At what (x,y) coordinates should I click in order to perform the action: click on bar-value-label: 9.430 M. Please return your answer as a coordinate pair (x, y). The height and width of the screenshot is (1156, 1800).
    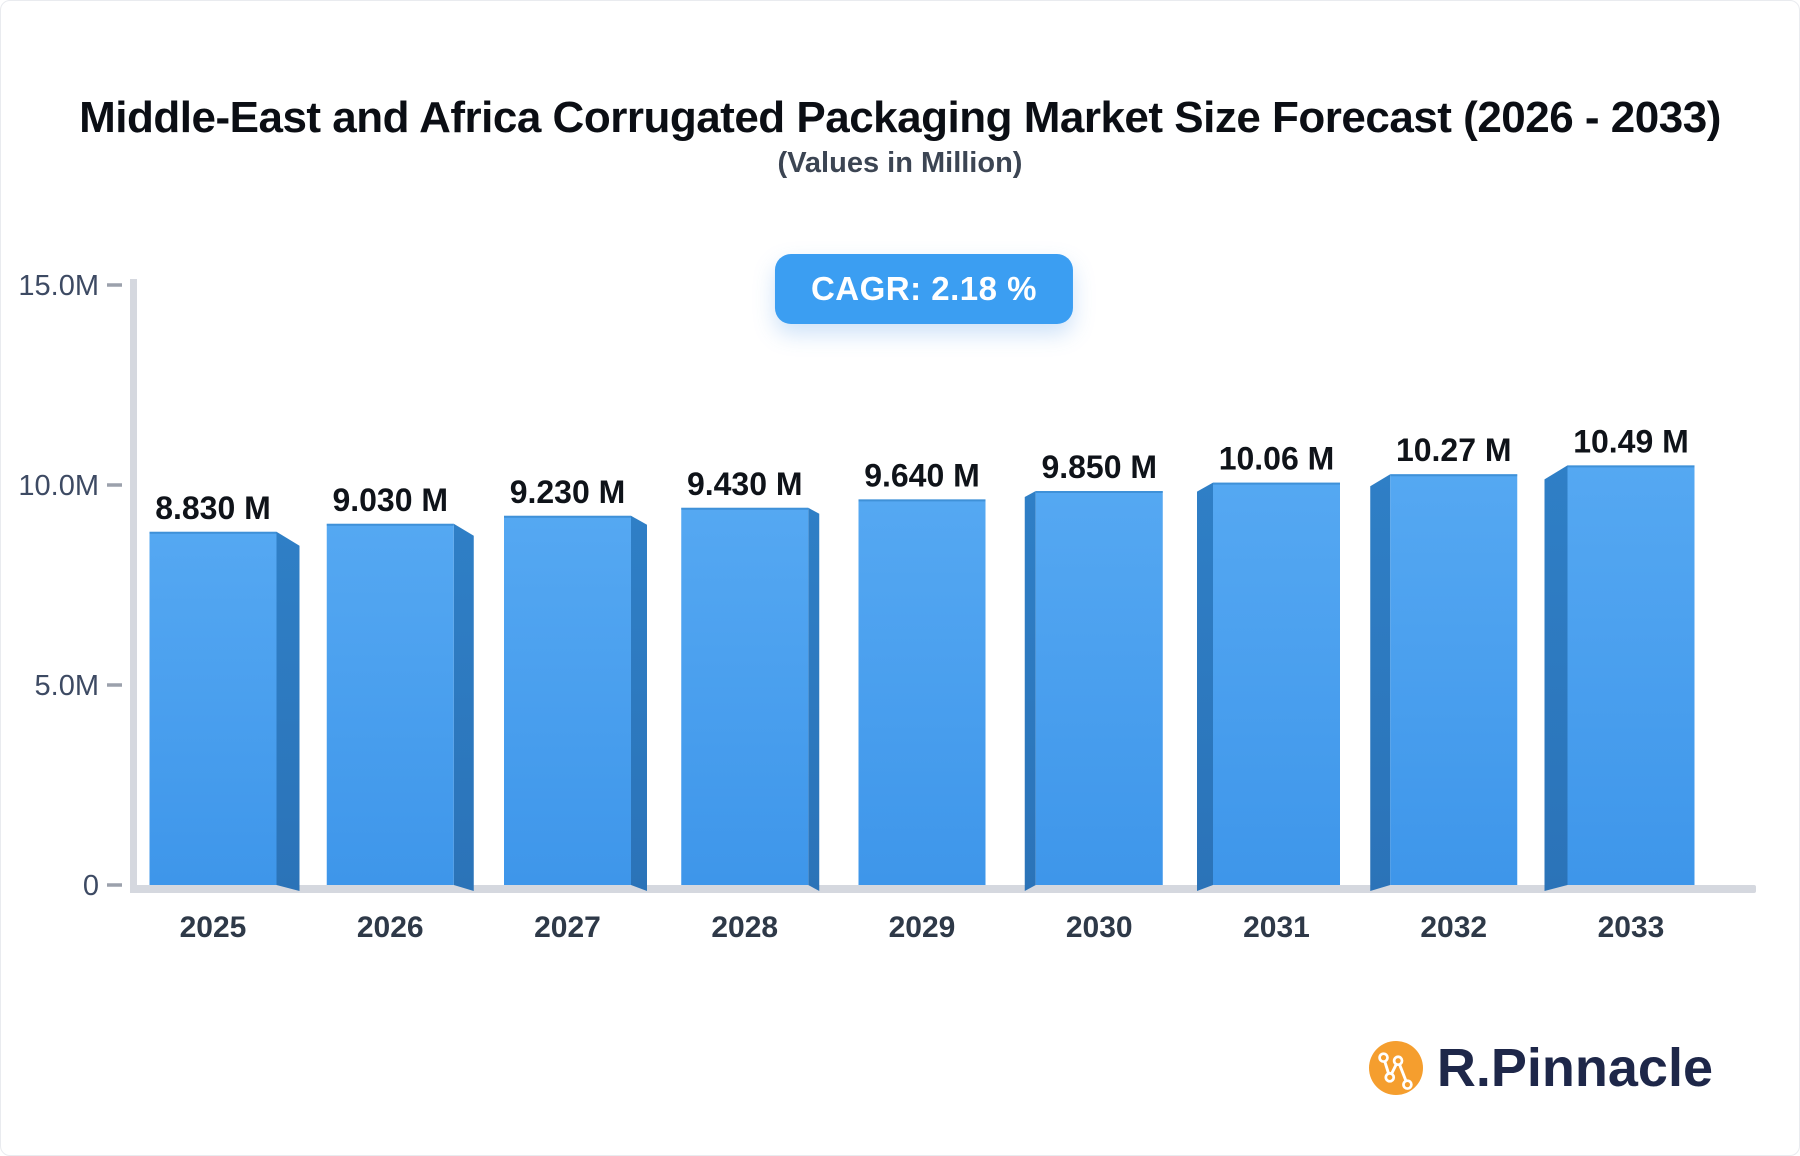
    Looking at the image, I should click on (745, 484).